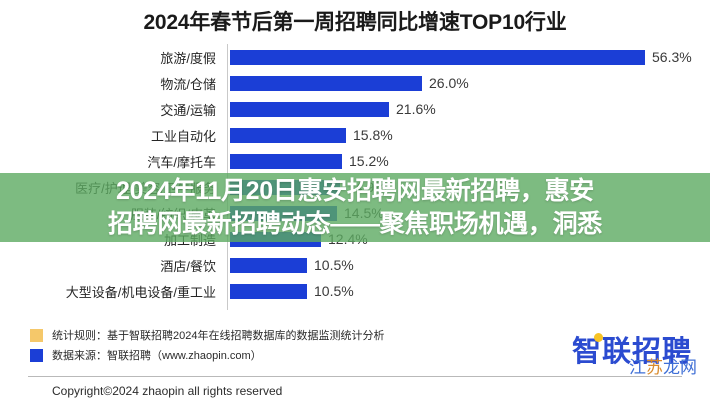 This screenshot has width=710, height=400. Describe the element at coordinates (637, 367) in the screenshot. I see `watermark-part-a: 江` at that location.